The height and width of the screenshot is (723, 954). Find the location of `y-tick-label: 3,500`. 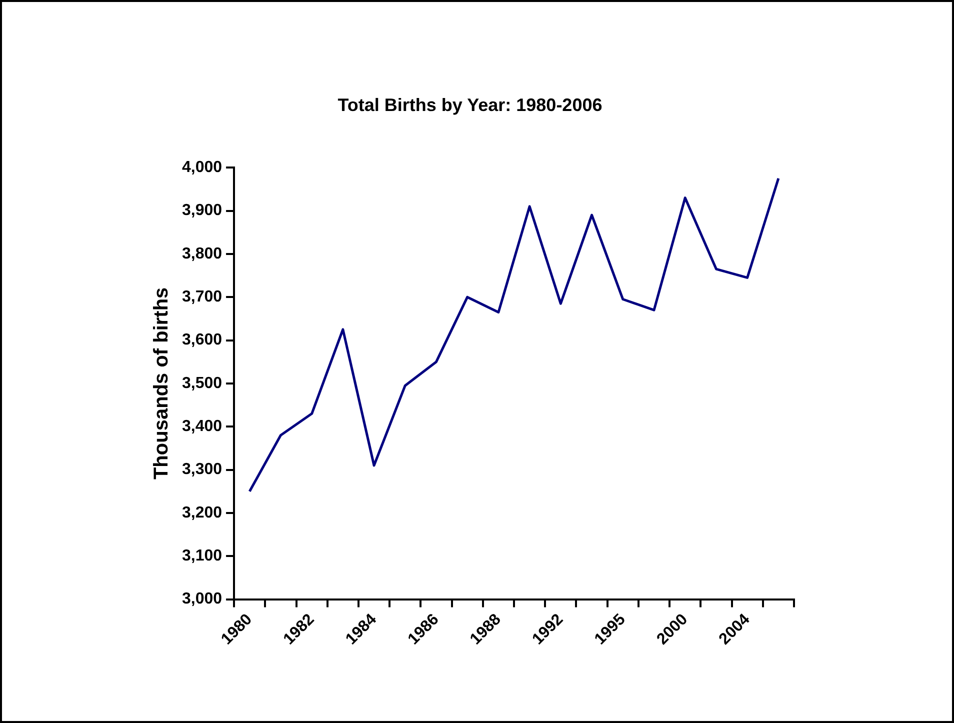

y-tick-label: 3,500 is located at coordinates (202, 383).